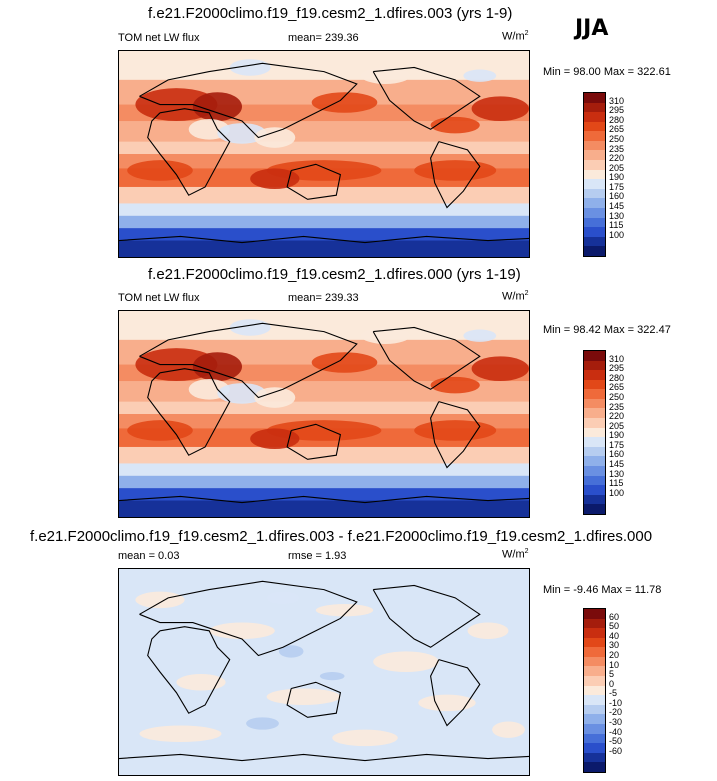  Describe the element at coordinates (617, 177) in the screenshot. I see `colorbar-tick-label: 190` at that location.